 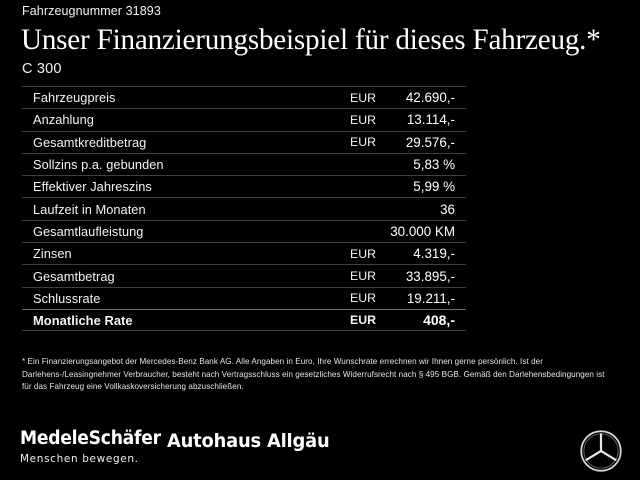 I want to click on vehicle-number: Fahrzeugnummer 31893, so click(x=91, y=11).